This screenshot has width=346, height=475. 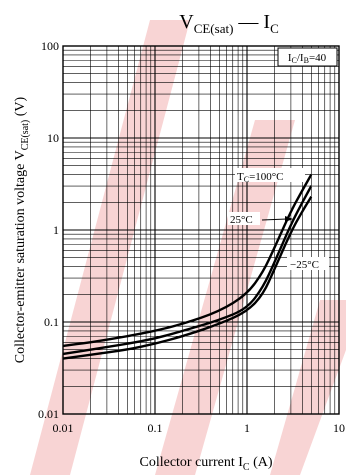 What do you see at coordinates (205, 464) in the screenshot?
I see `x-axis-label: Collector current IC (A)` at bounding box center [205, 464].